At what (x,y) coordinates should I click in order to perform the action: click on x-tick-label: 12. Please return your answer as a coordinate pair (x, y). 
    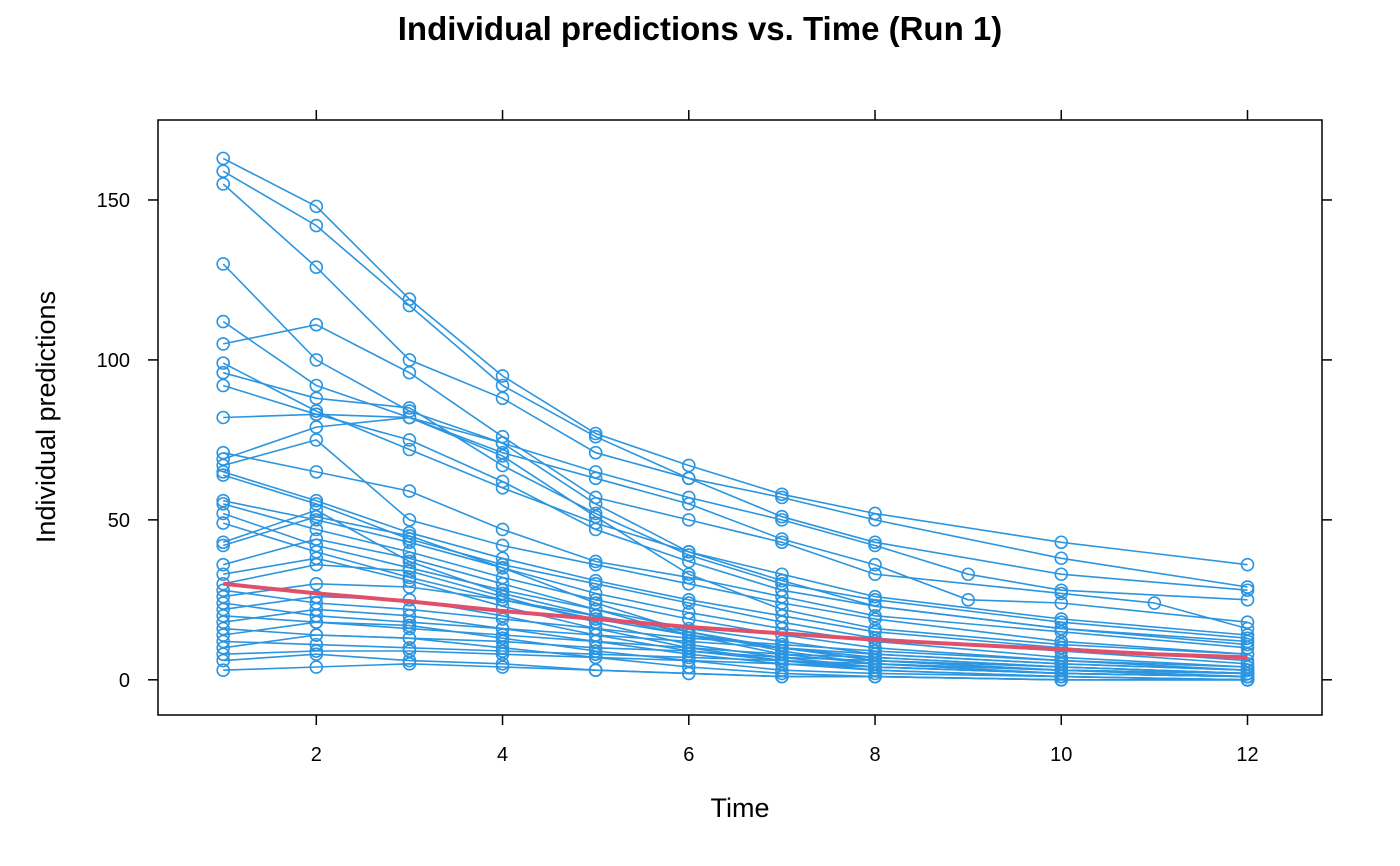
    Looking at the image, I should click on (1247, 755).